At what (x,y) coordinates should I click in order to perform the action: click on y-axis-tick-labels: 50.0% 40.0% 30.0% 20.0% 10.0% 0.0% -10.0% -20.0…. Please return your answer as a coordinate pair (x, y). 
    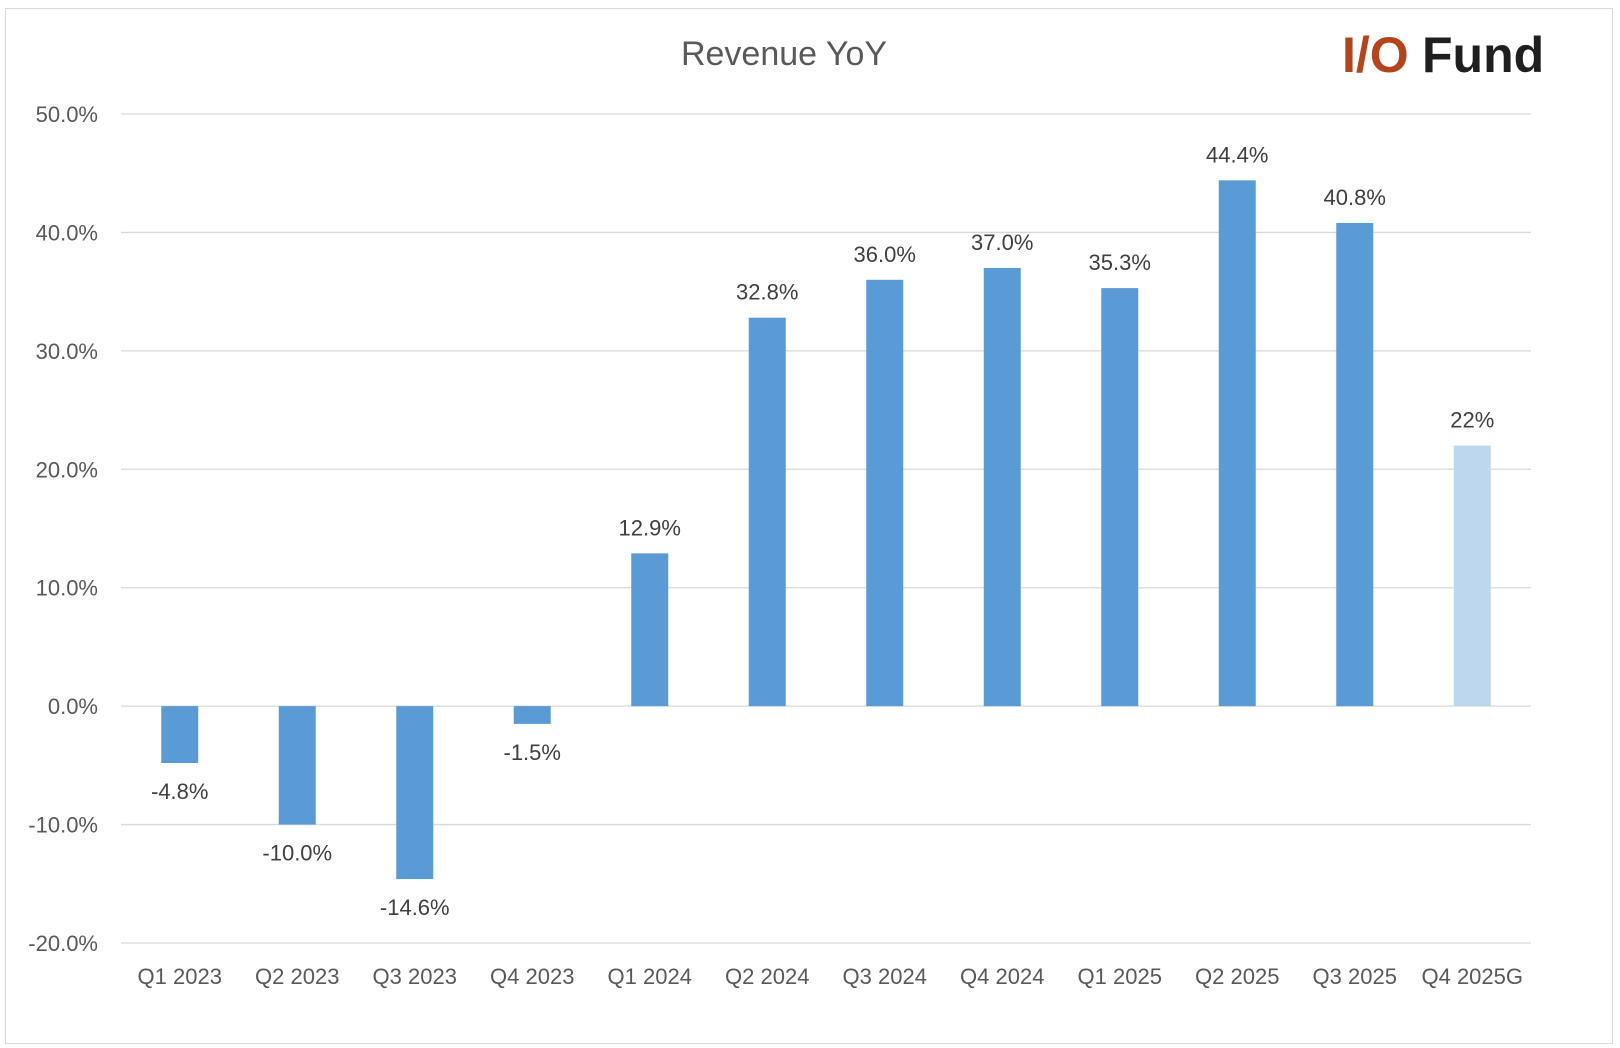
    Looking at the image, I should click on (63, 529).